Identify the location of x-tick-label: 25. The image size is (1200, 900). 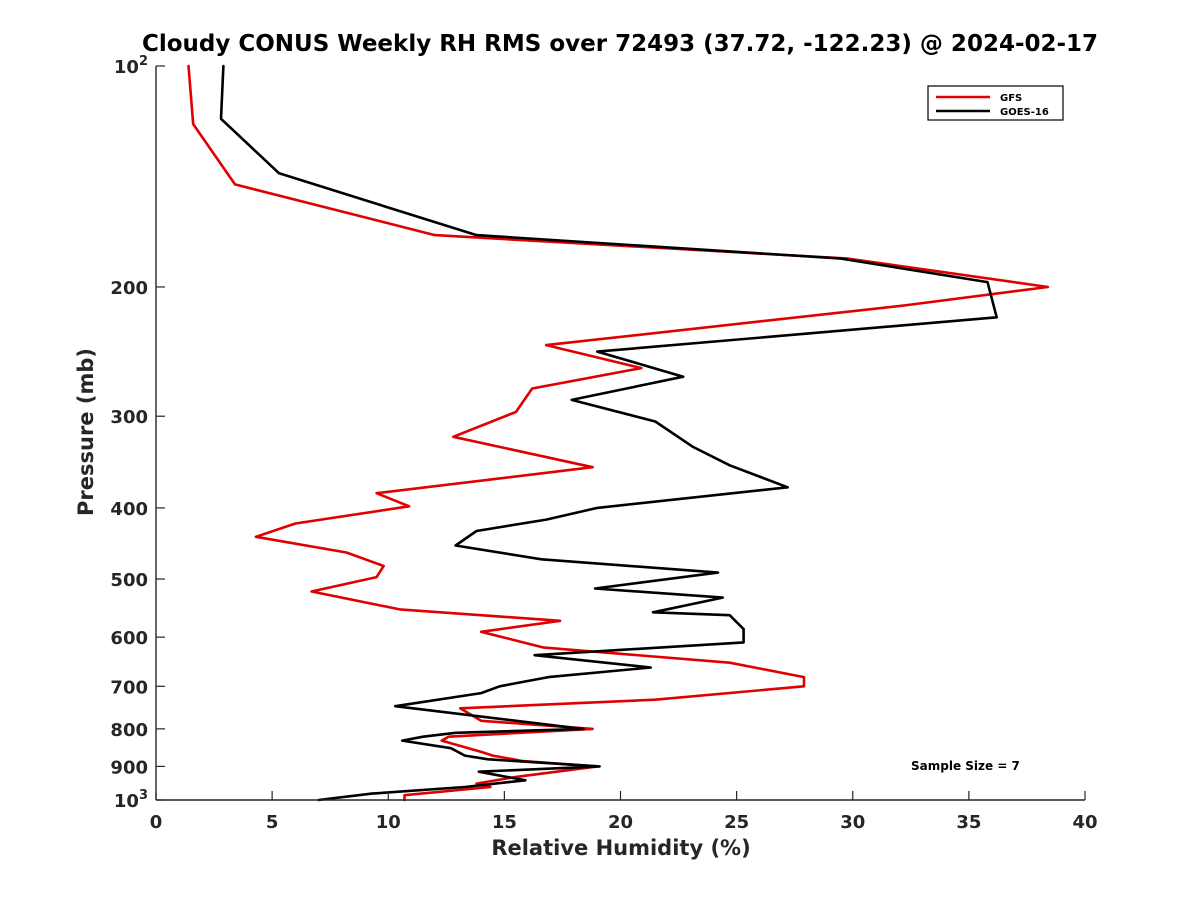
(736, 822).